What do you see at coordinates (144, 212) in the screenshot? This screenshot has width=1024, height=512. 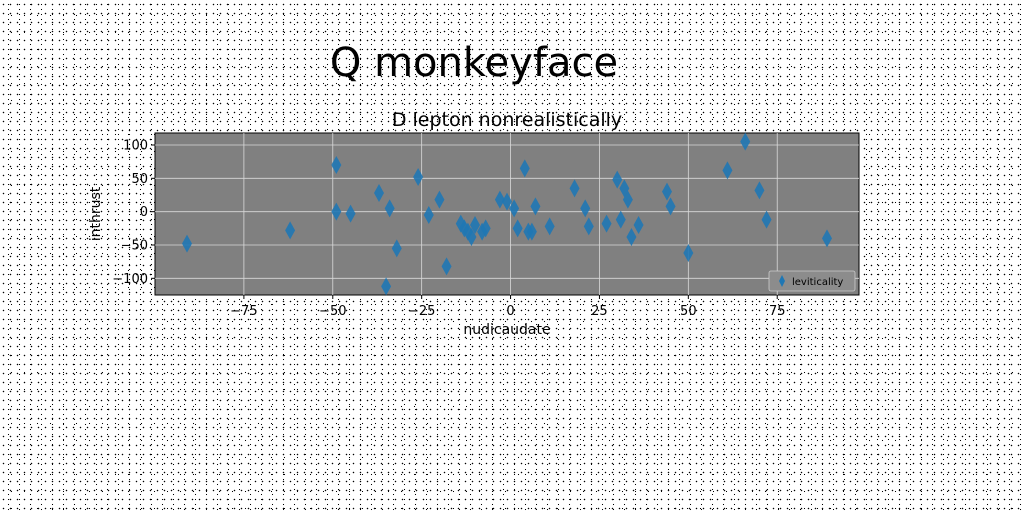 I see `y-tick-label: 0` at bounding box center [144, 212].